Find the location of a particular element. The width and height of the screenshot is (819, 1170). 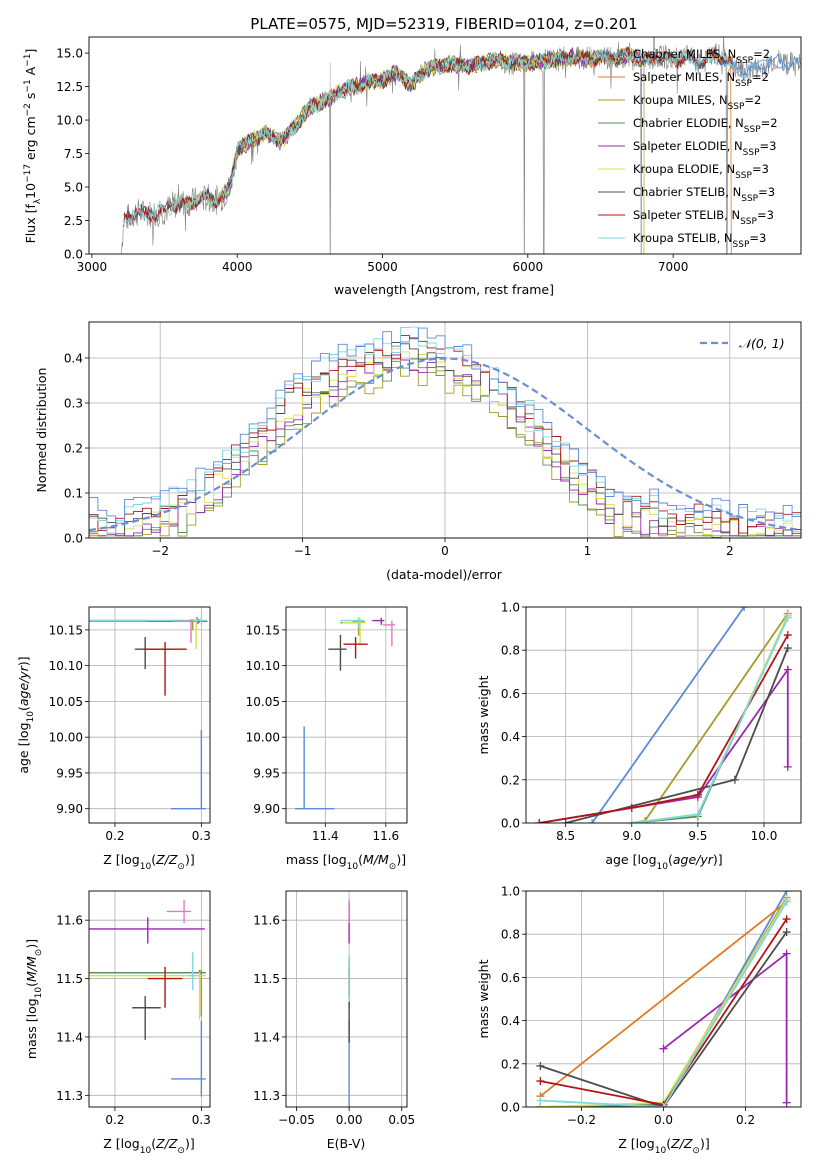

massweight-vs-age-xtick-label-1: 9.0 is located at coordinates (631, 836).